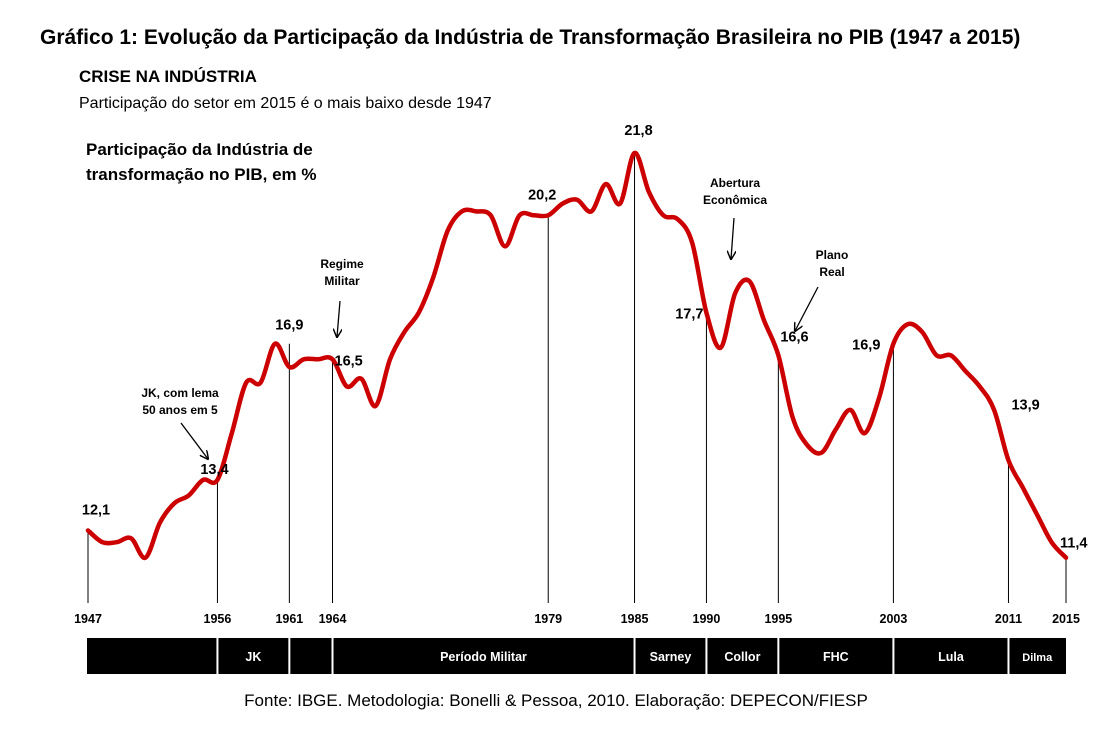  Describe the element at coordinates (342, 264) in the screenshot. I see `annotation-1-line-0: Regime` at that location.